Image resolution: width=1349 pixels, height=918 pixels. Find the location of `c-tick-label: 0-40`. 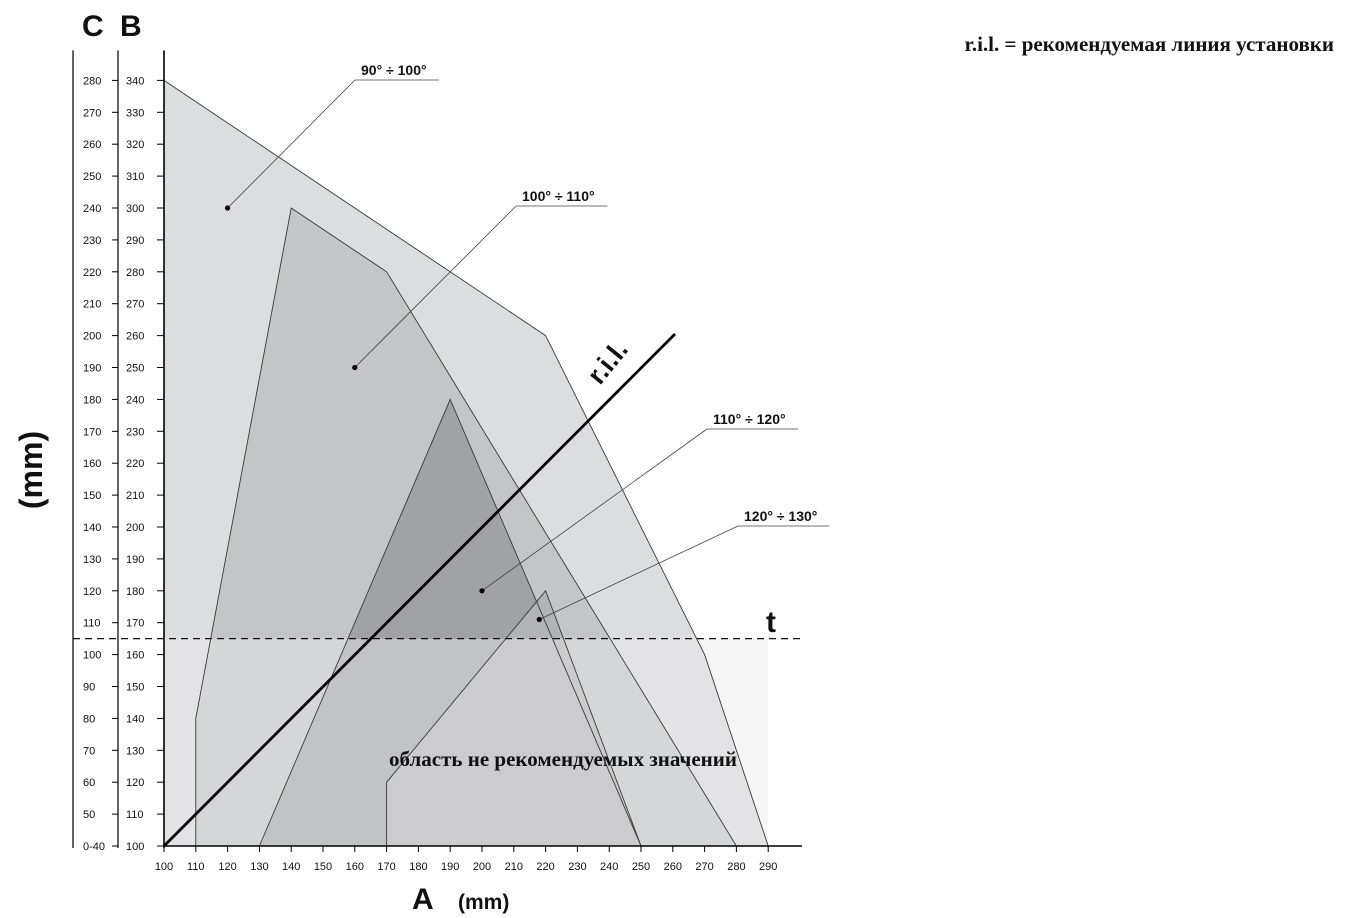

c-tick-label: 0-40 is located at coordinates (94, 847).